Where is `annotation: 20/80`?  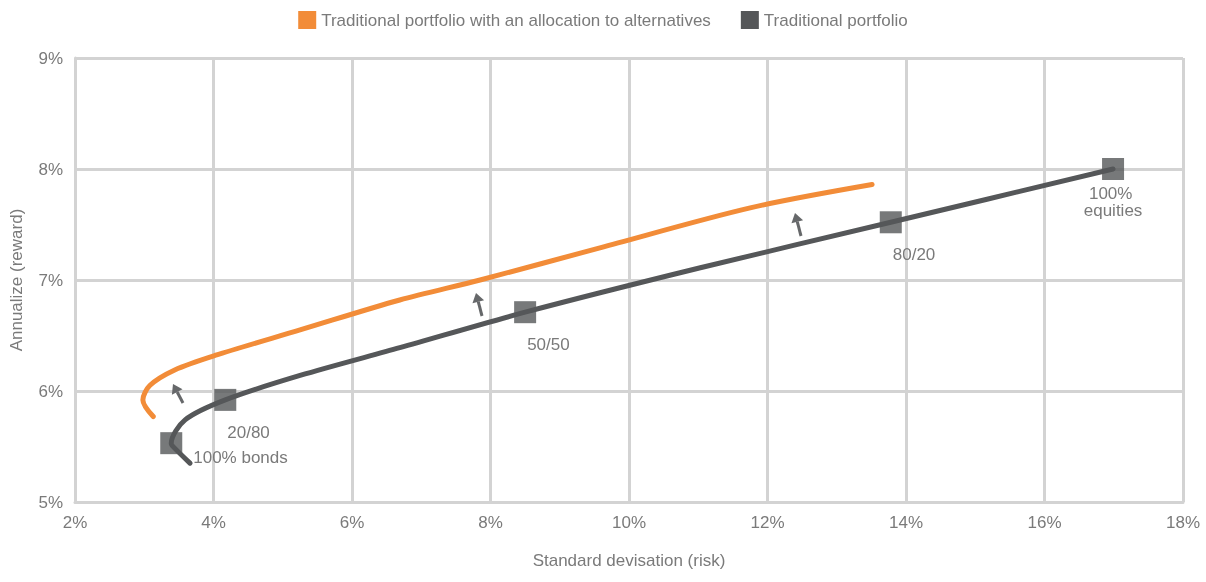 annotation: 20/80 is located at coordinates (248, 432).